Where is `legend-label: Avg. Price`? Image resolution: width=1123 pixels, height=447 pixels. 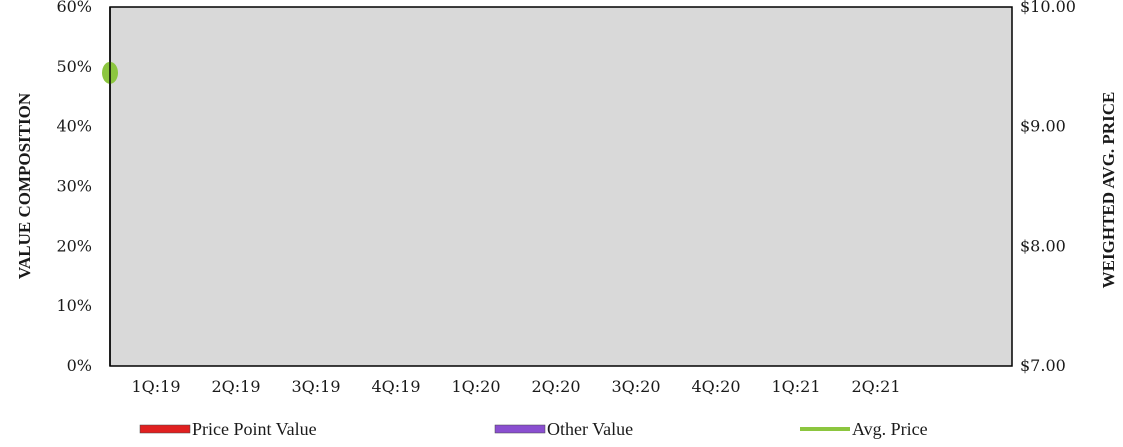 legend-label: Avg. Price is located at coordinates (890, 429).